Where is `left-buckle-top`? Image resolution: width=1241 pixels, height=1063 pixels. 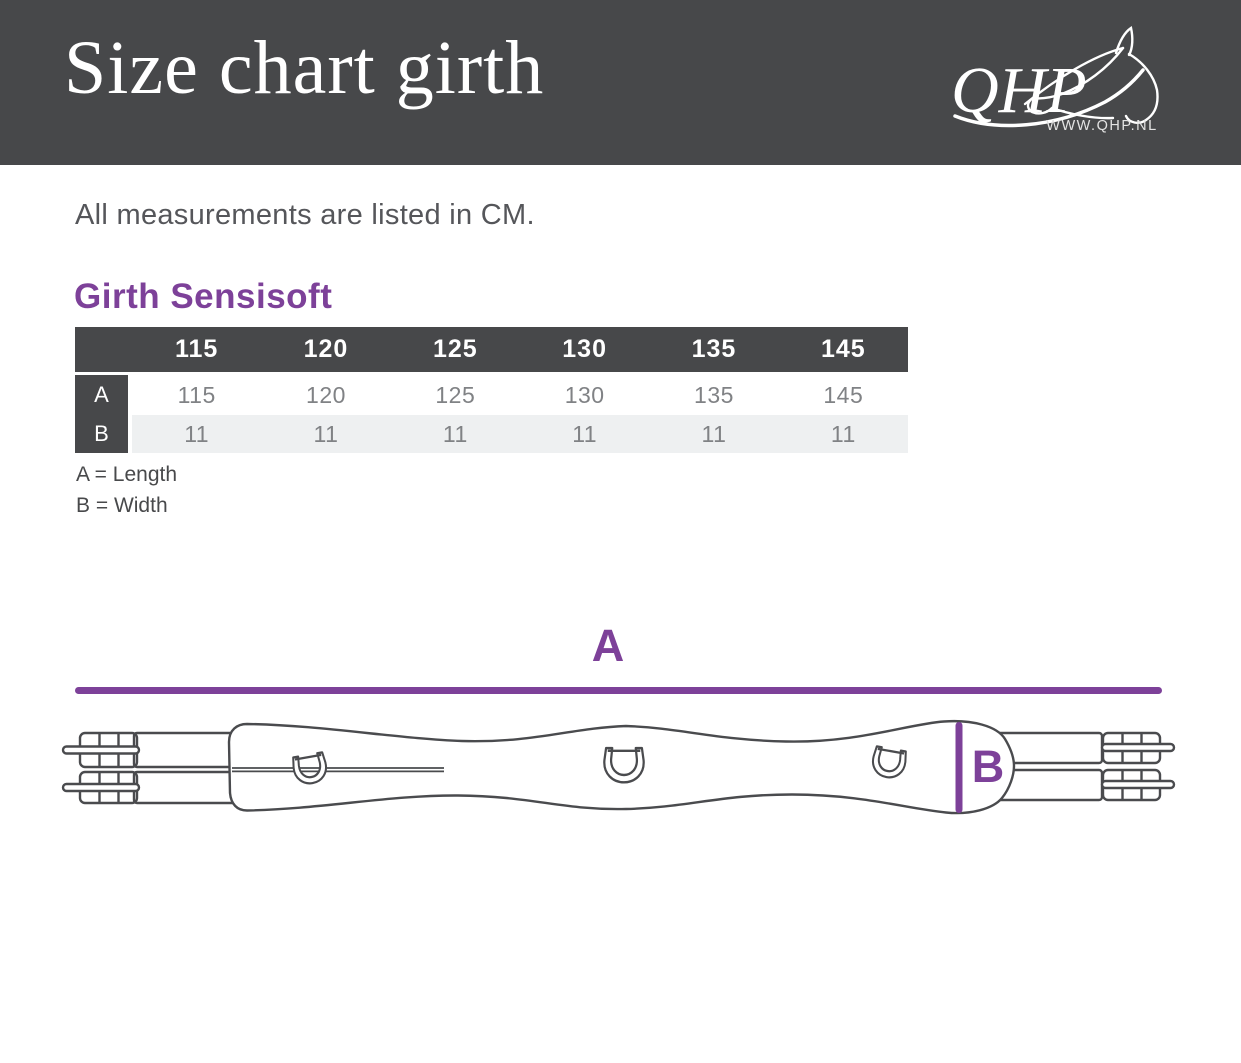 left-buckle-top is located at coordinates (101, 750).